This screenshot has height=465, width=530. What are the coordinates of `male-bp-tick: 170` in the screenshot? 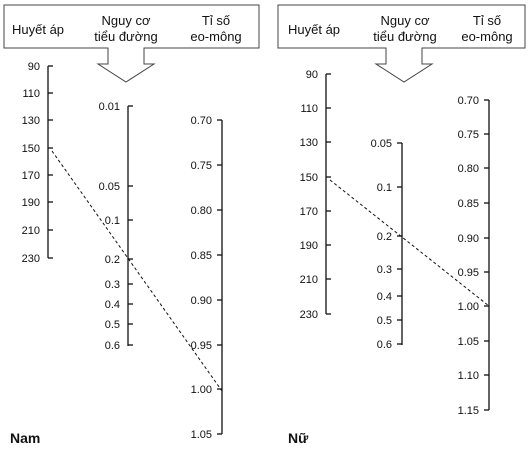 It's located at (37, 176).